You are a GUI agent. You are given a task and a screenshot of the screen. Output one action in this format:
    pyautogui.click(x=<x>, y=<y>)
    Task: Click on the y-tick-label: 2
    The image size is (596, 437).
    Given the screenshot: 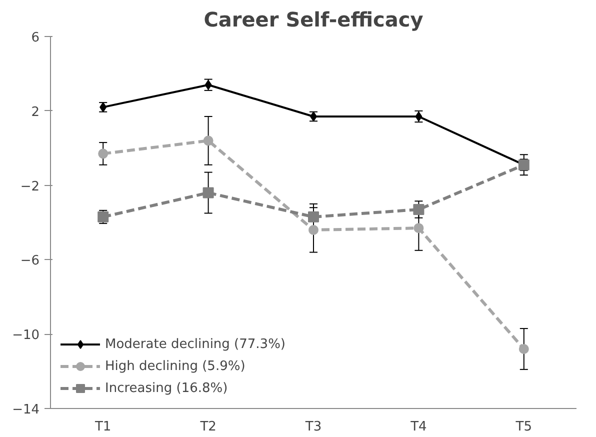 What is the action you would take?
    pyautogui.click(x=35, y=112)
    